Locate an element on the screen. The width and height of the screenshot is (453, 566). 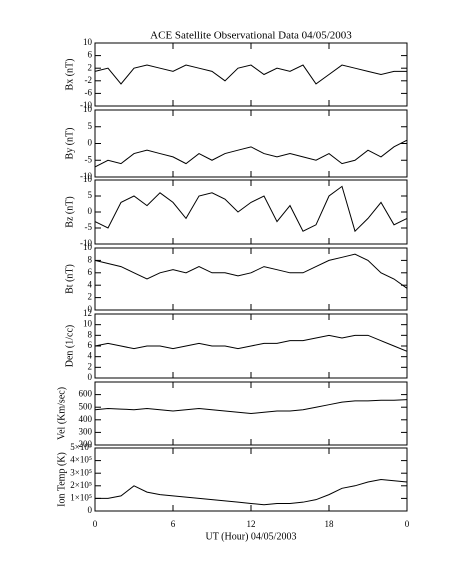
y-tick-label: 500 is located at coordinates (86, 406).